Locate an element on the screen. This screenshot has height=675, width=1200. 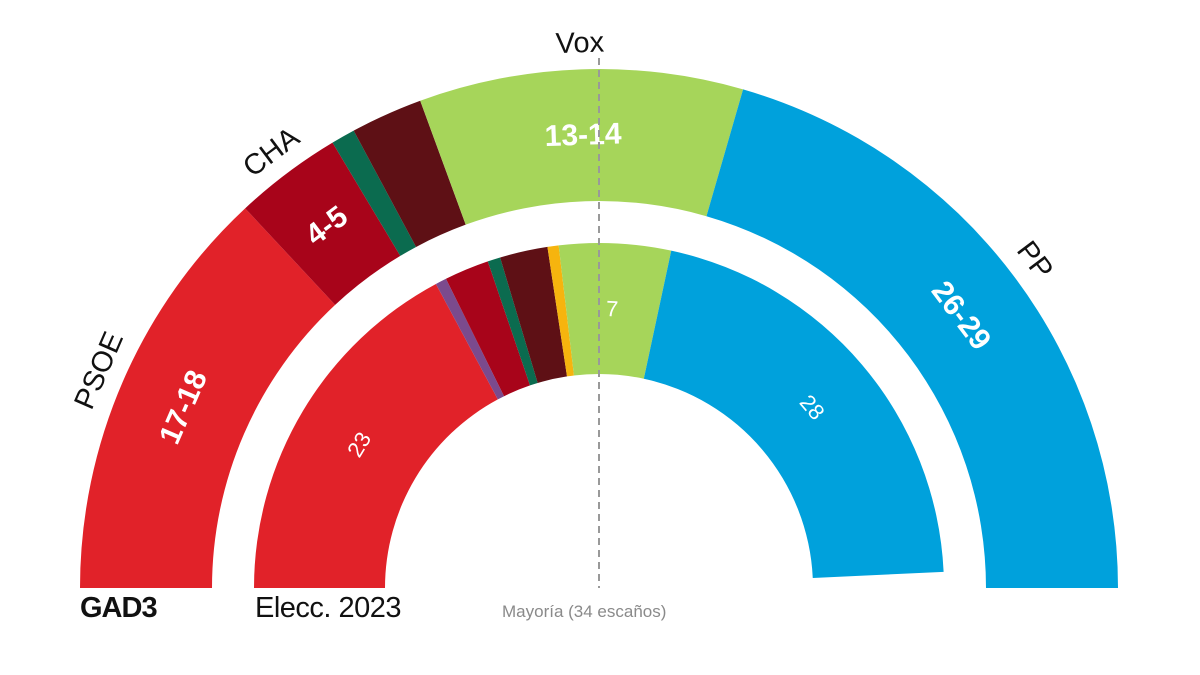
ring-label-2023: Elecc. 2023 is located at coordinates (328, 608).